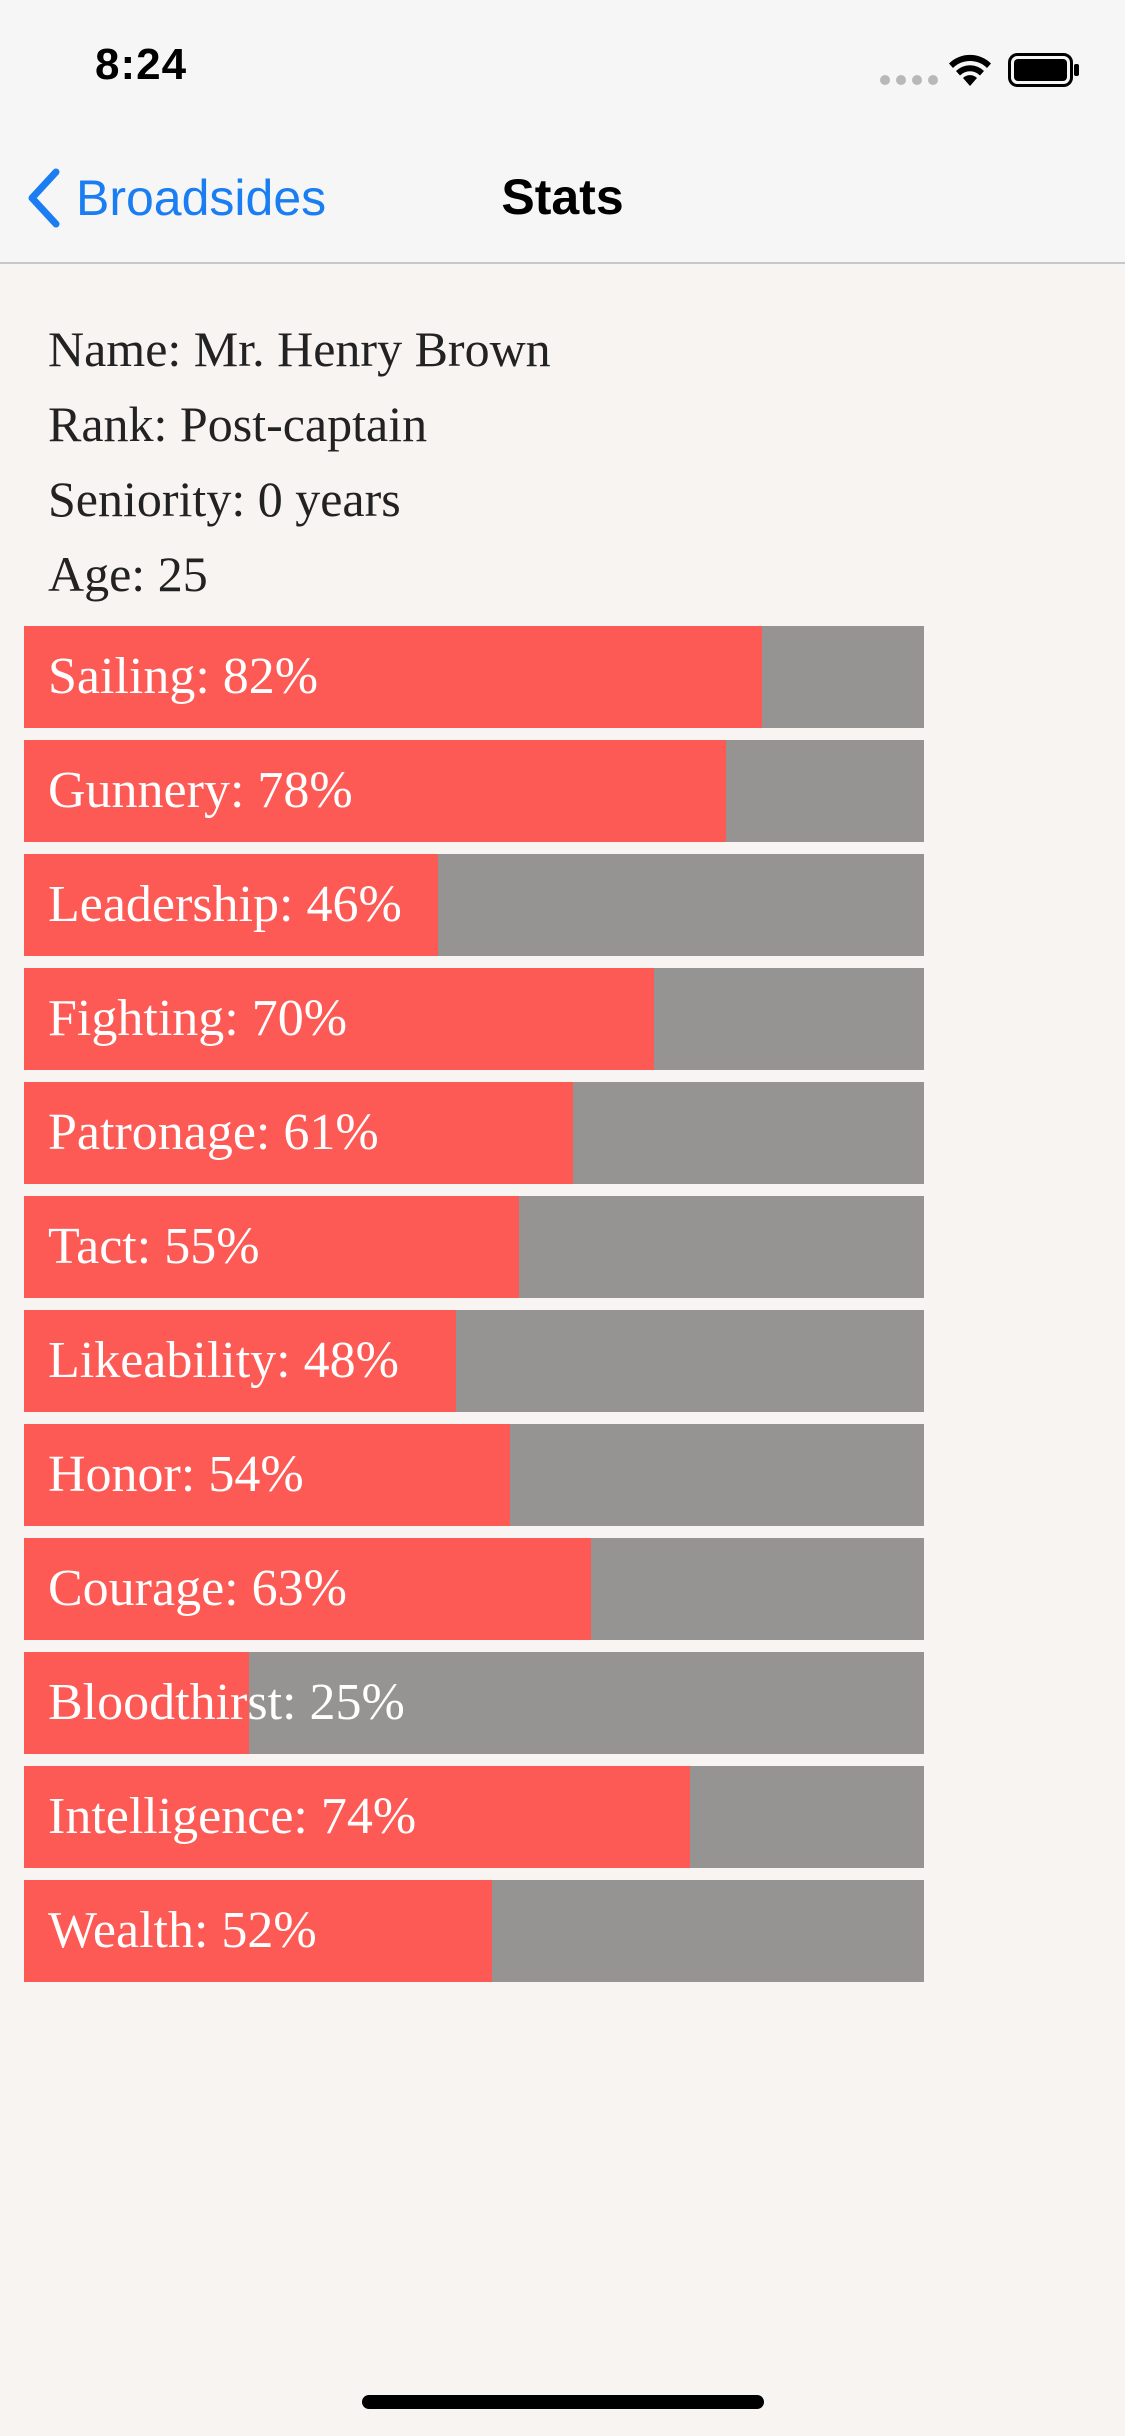  What do you see at coordinates (299, 349) in the screenshot?
I see `officer-name: Name: Mr. Henry Brown` at bounding box center [299, 349].